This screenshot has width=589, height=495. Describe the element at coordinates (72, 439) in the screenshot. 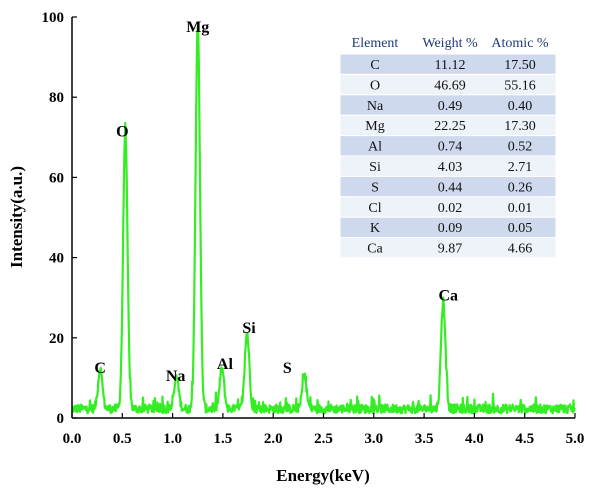

I see `x-tick-label: 0.0` at that location.